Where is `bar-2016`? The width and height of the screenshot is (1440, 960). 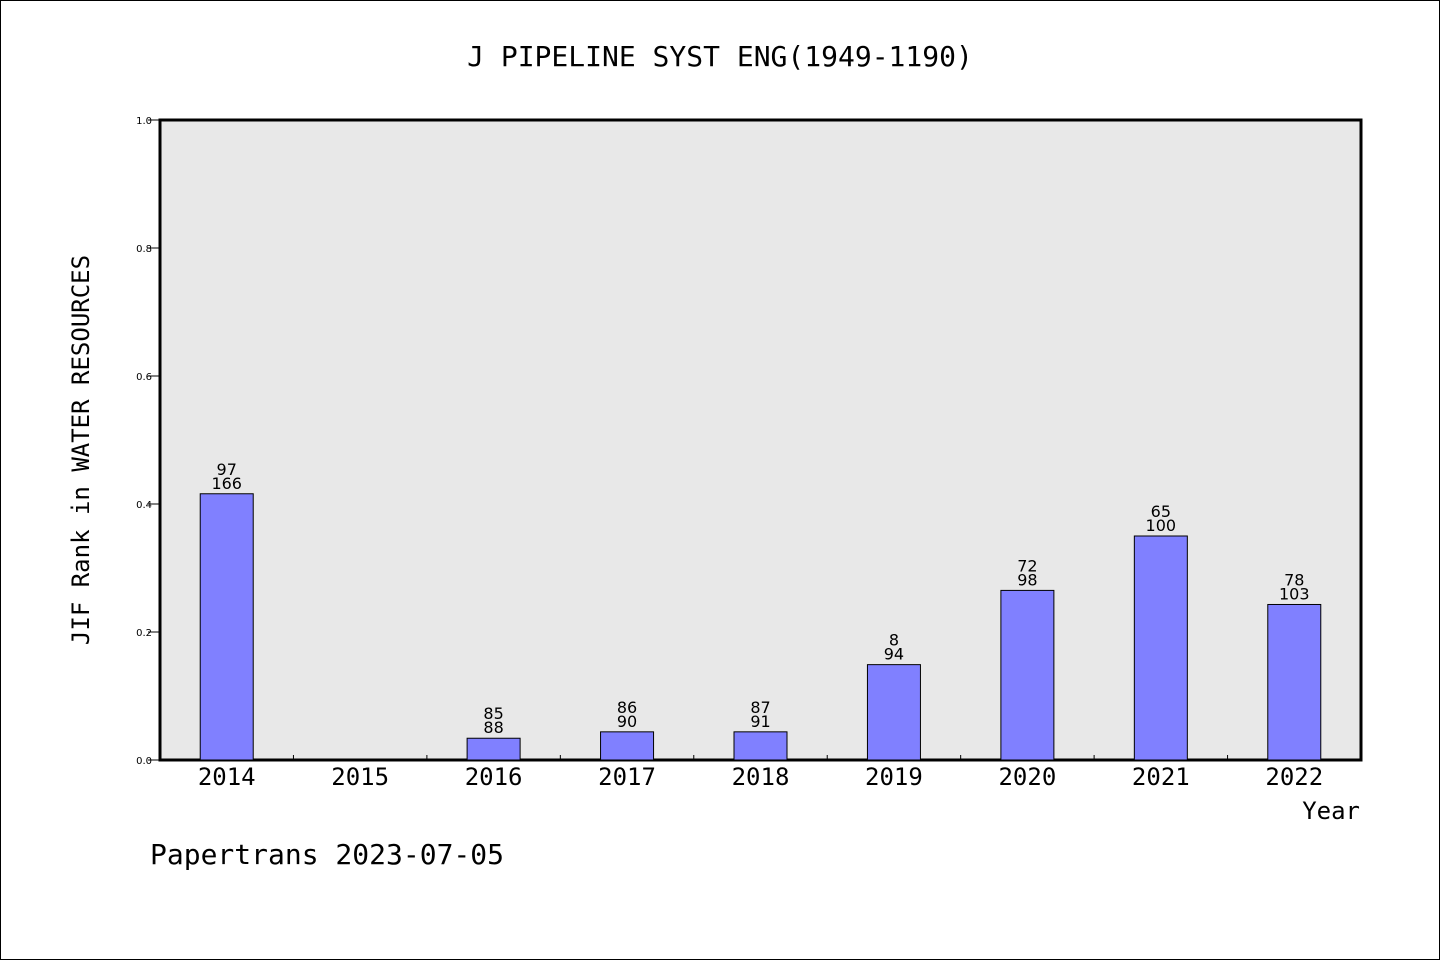
bar-2016 is located at coordinates (493, 749).